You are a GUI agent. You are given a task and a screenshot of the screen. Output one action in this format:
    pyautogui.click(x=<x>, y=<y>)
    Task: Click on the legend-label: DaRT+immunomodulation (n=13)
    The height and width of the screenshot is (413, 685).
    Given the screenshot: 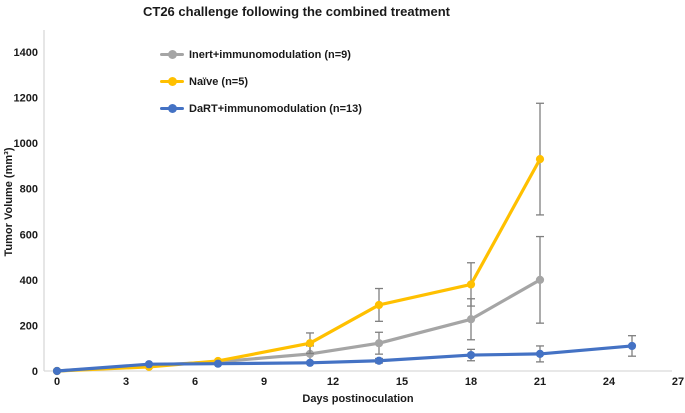 What is the action you would take?
    pyautogui.click(x=275, y=108)
    